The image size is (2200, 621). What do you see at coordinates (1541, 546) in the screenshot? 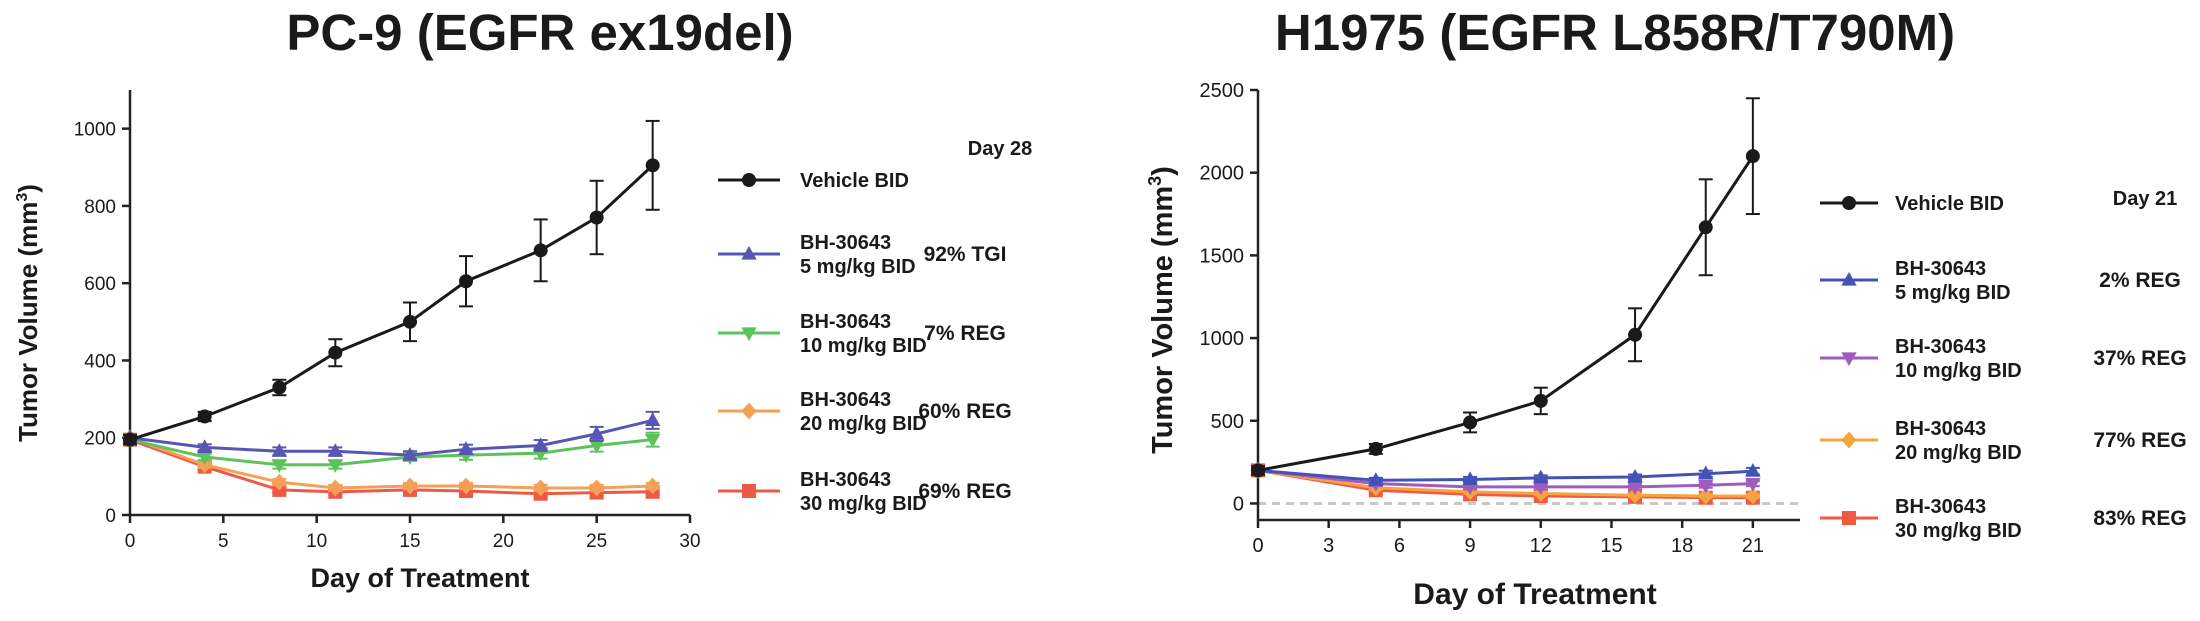
I see `x-tick-label: 12` at bounding box center [1541, 546].